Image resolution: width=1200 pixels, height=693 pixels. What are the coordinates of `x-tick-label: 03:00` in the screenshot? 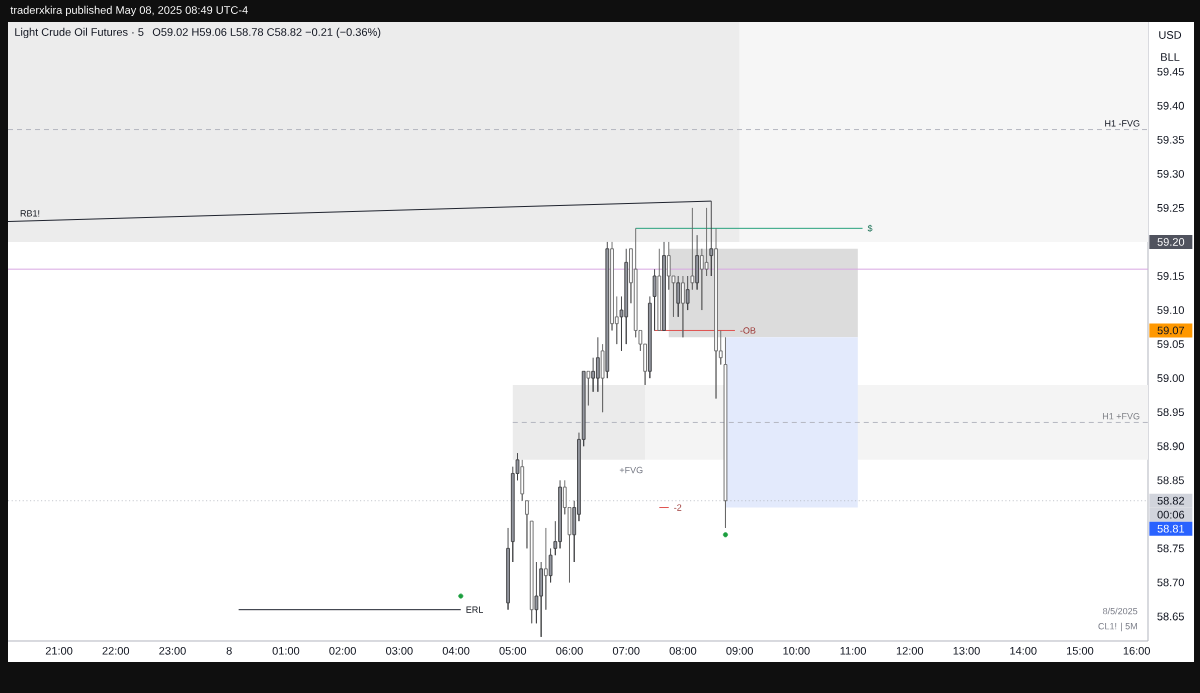 It's located at (399, 650).